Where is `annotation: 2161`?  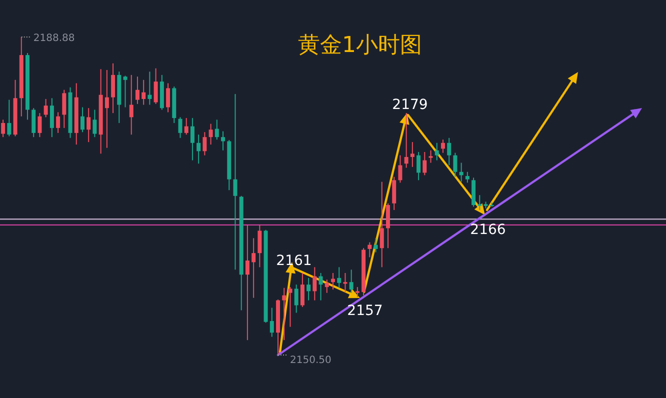
annotation: 2161 is located at coordinates (294, 261).